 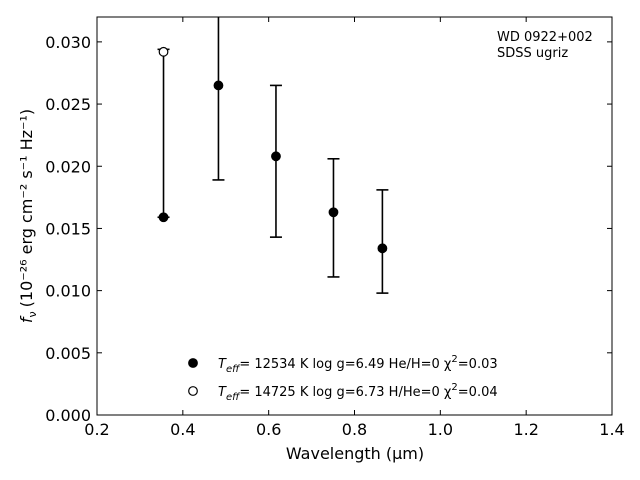 What do you see at coordinates (345, 392) in the screenshot?
I see `legend-entry-post: = 14725 K log g=6.73 H/He=0 χ` at bounding box center [345, 392].